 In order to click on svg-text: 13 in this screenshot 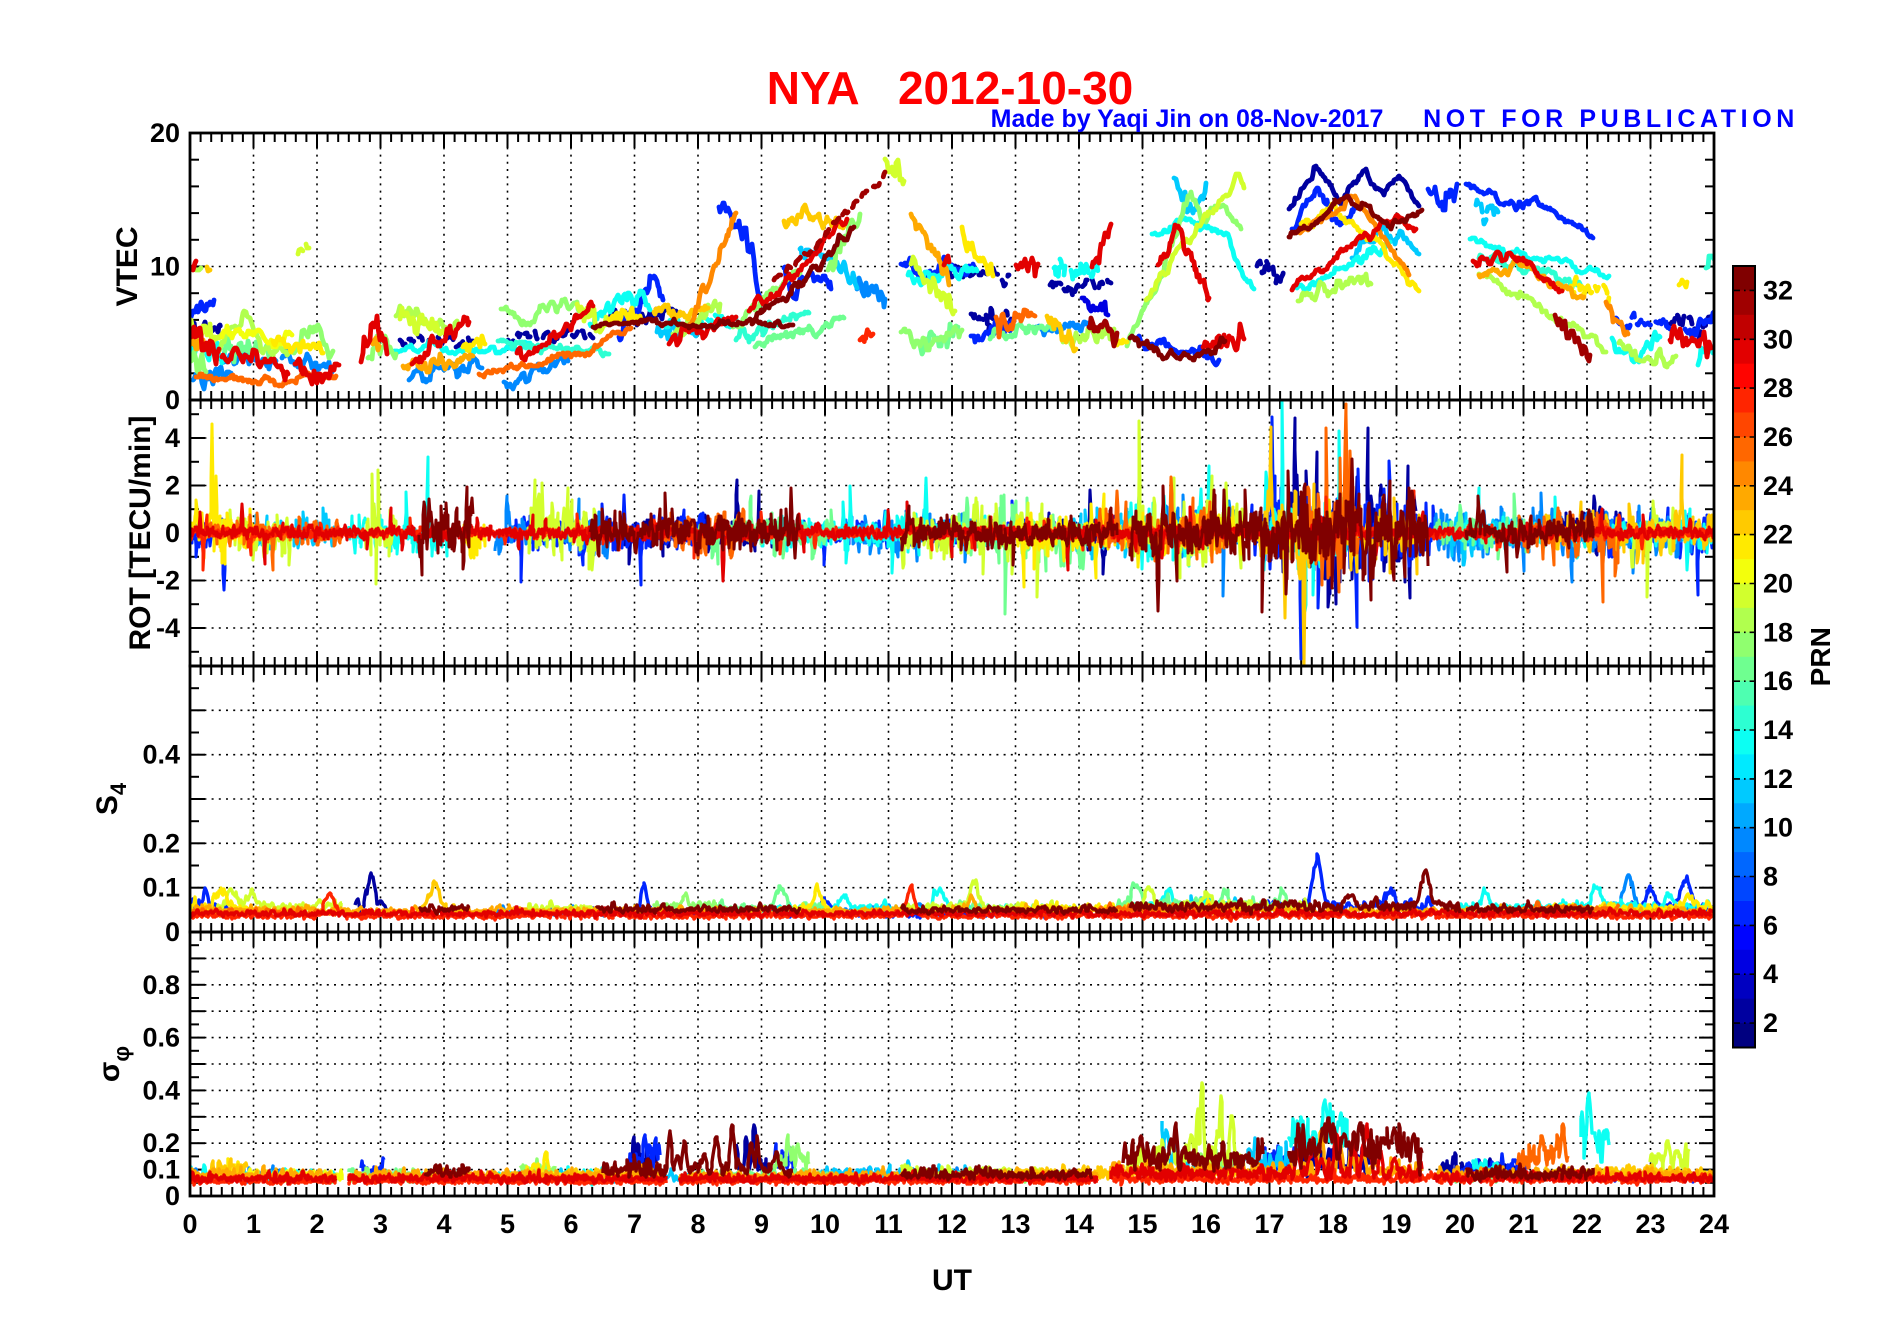, I will do `click(1015, 1224)`.